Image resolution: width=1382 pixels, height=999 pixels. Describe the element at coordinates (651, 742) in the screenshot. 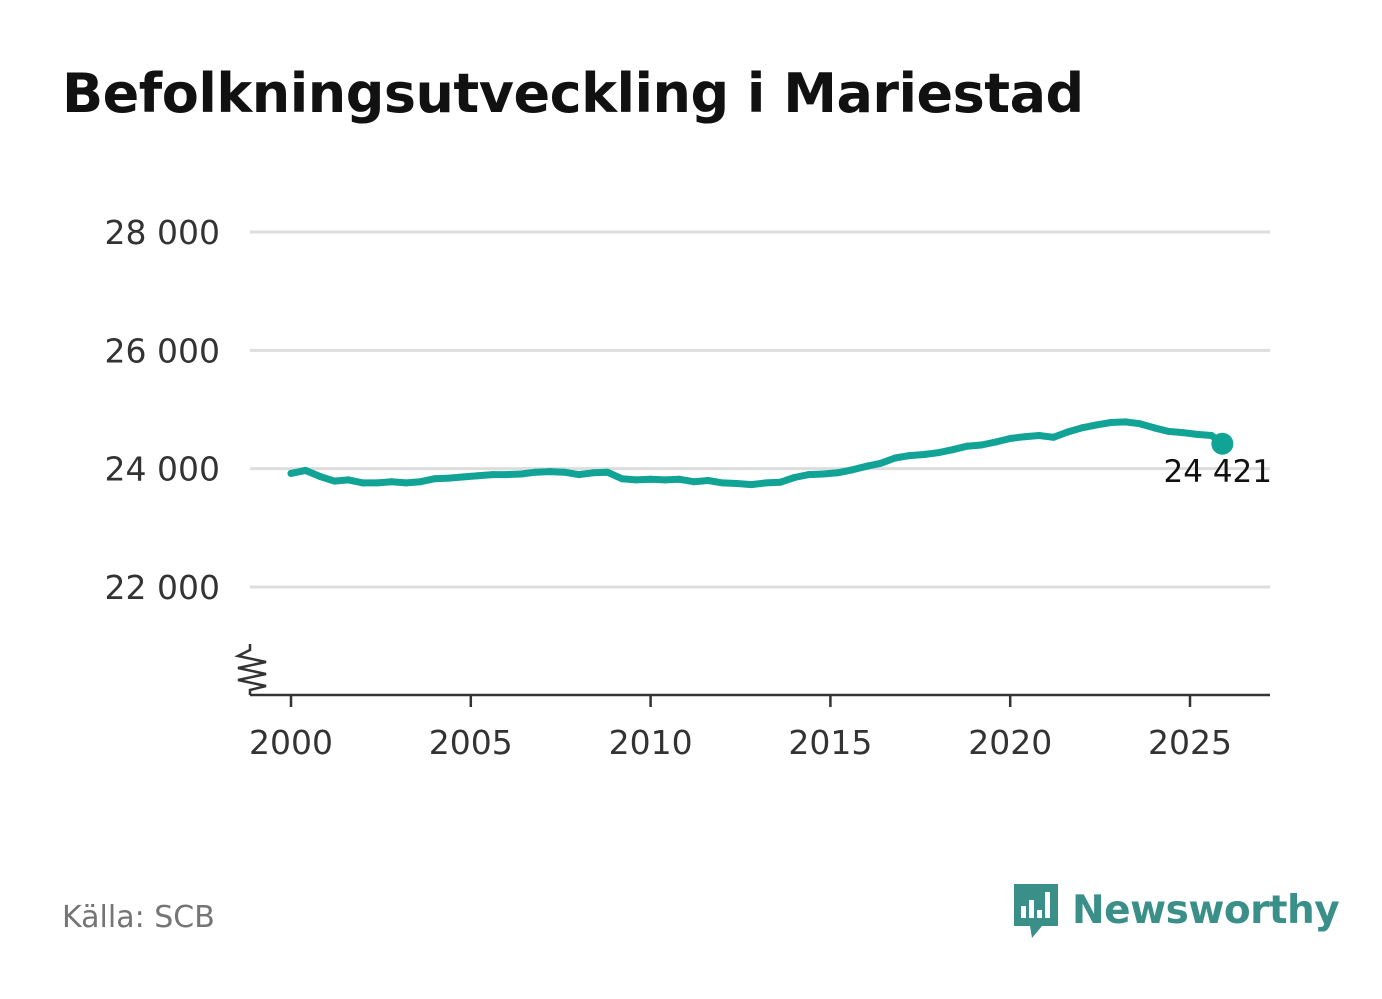

I see `x-tick-label: 2010` at that location.